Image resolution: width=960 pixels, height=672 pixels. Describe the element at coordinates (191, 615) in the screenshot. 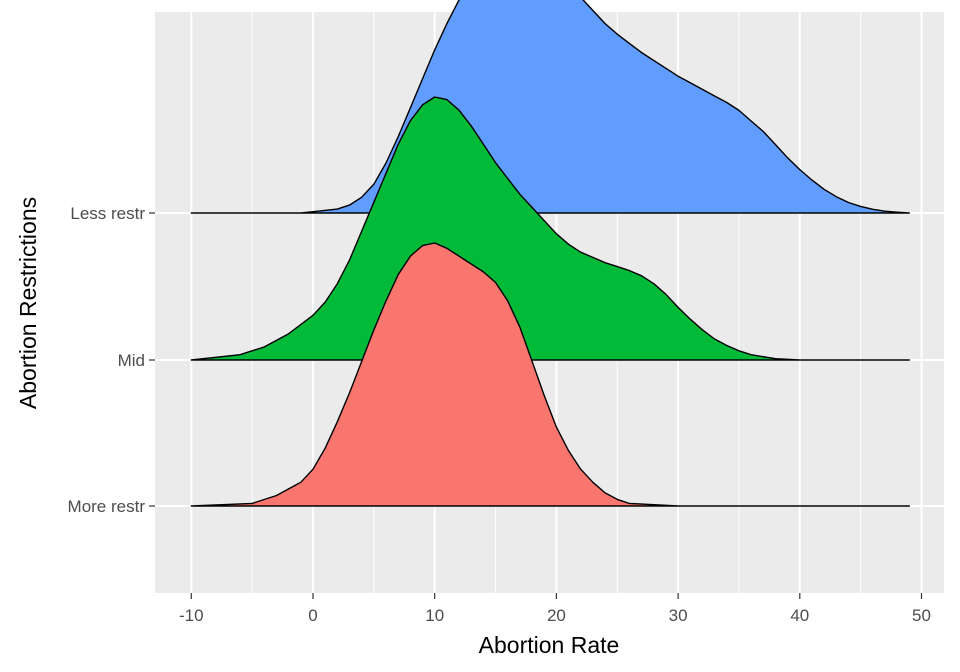

I see `x-tick-label: -10` at that location.